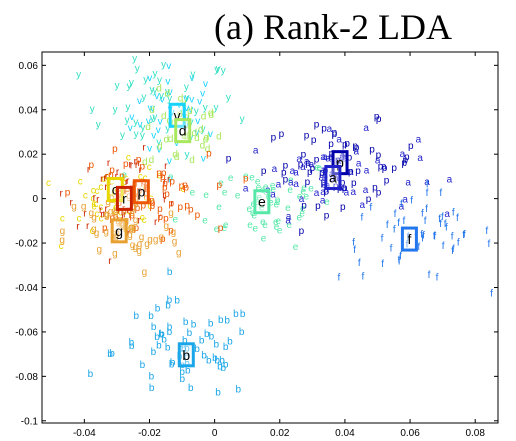 The height and width of the screenshot is (441, 516). What do you see at coordinates (124, 198) in the screenshot?
I see `class-center-label: r` at bounding box center [124, 198].